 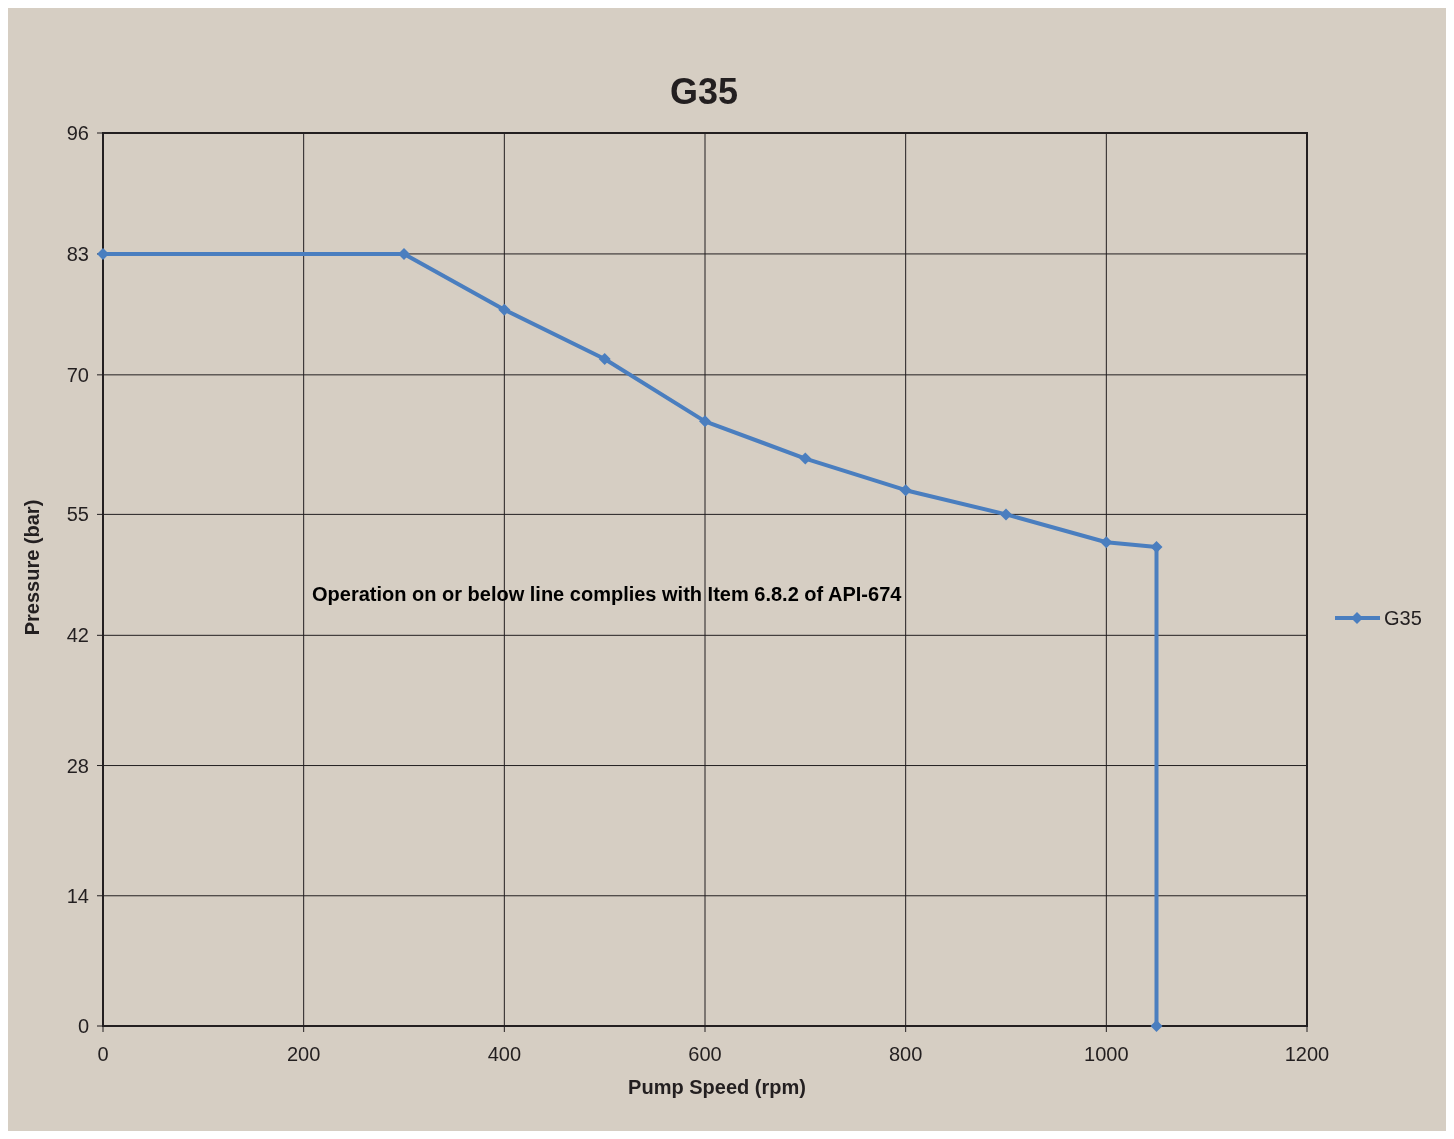 I want to click on y-tick-label: 14, so click(x=77, y=895).